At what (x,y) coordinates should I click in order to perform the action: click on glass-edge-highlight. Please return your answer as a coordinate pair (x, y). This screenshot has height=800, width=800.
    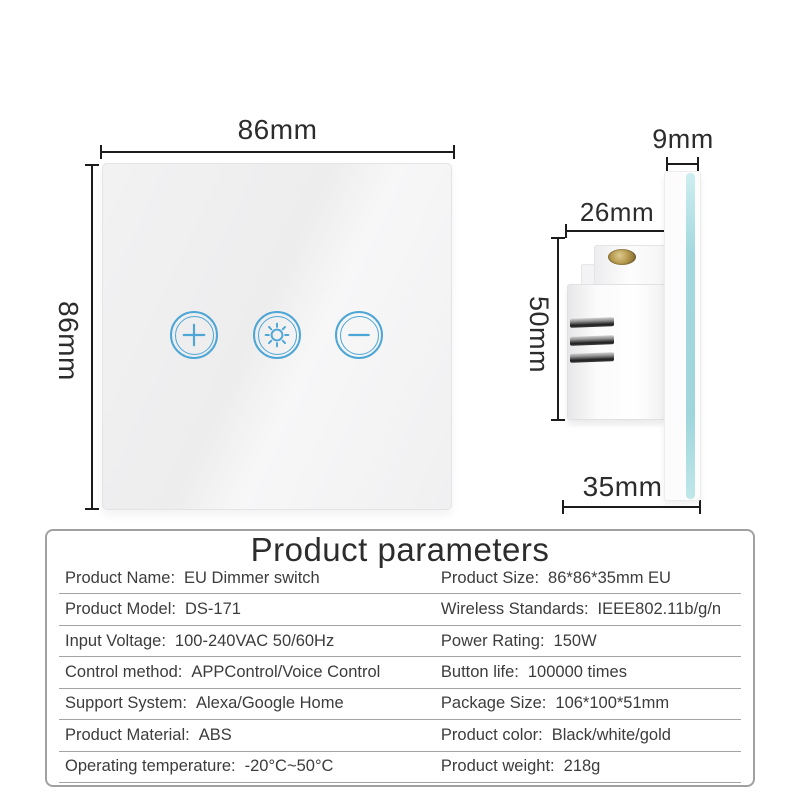
    Looking at the image, I should click on (690, 336).